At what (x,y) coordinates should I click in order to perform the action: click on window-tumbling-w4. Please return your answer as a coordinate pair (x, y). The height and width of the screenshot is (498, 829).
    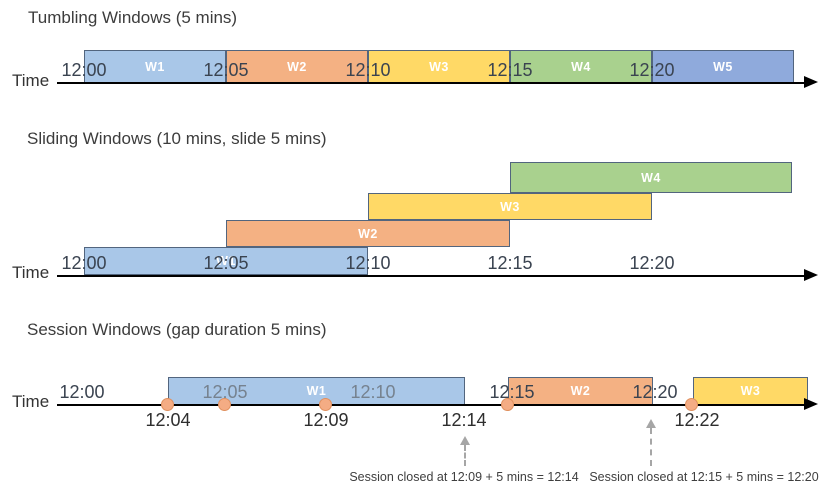
    Looking at the image, I should click on (581, 66).